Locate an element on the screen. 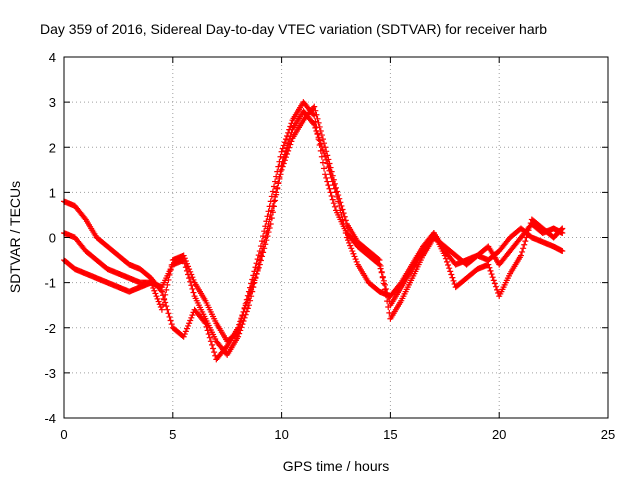 The height and width of the screenshot is (480, 640). y-tick-label: 4 is located at coordinates (52, 57).